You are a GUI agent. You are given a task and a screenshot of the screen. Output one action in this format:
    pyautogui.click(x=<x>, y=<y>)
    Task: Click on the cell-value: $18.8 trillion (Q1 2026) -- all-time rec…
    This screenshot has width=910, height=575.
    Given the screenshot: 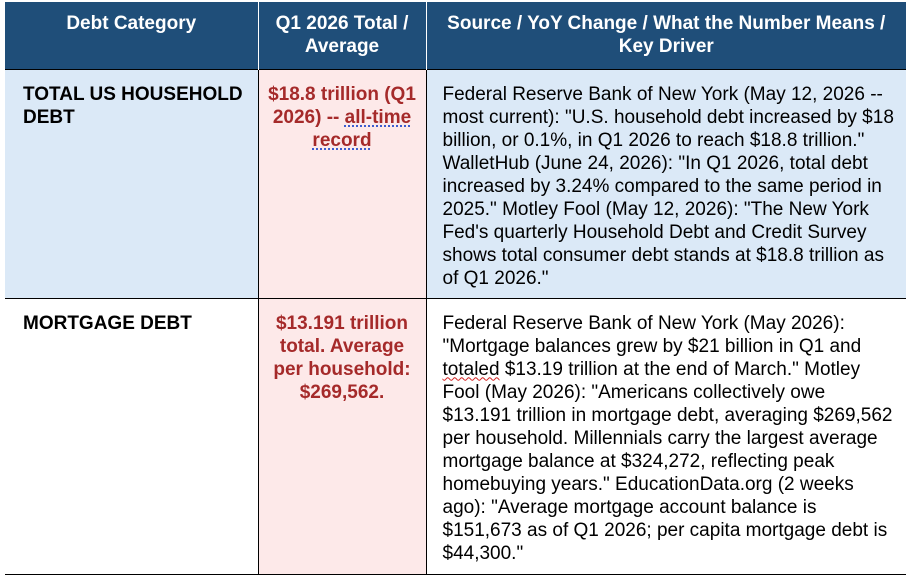 What is the action you would take?
    pyautogui.click(x=342, y=183)
    